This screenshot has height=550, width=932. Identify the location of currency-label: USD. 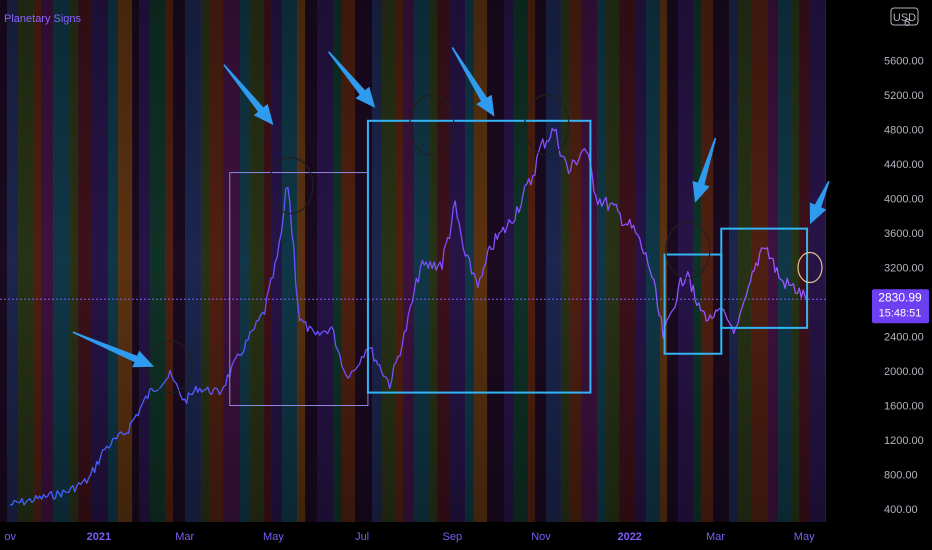
(904, 18).